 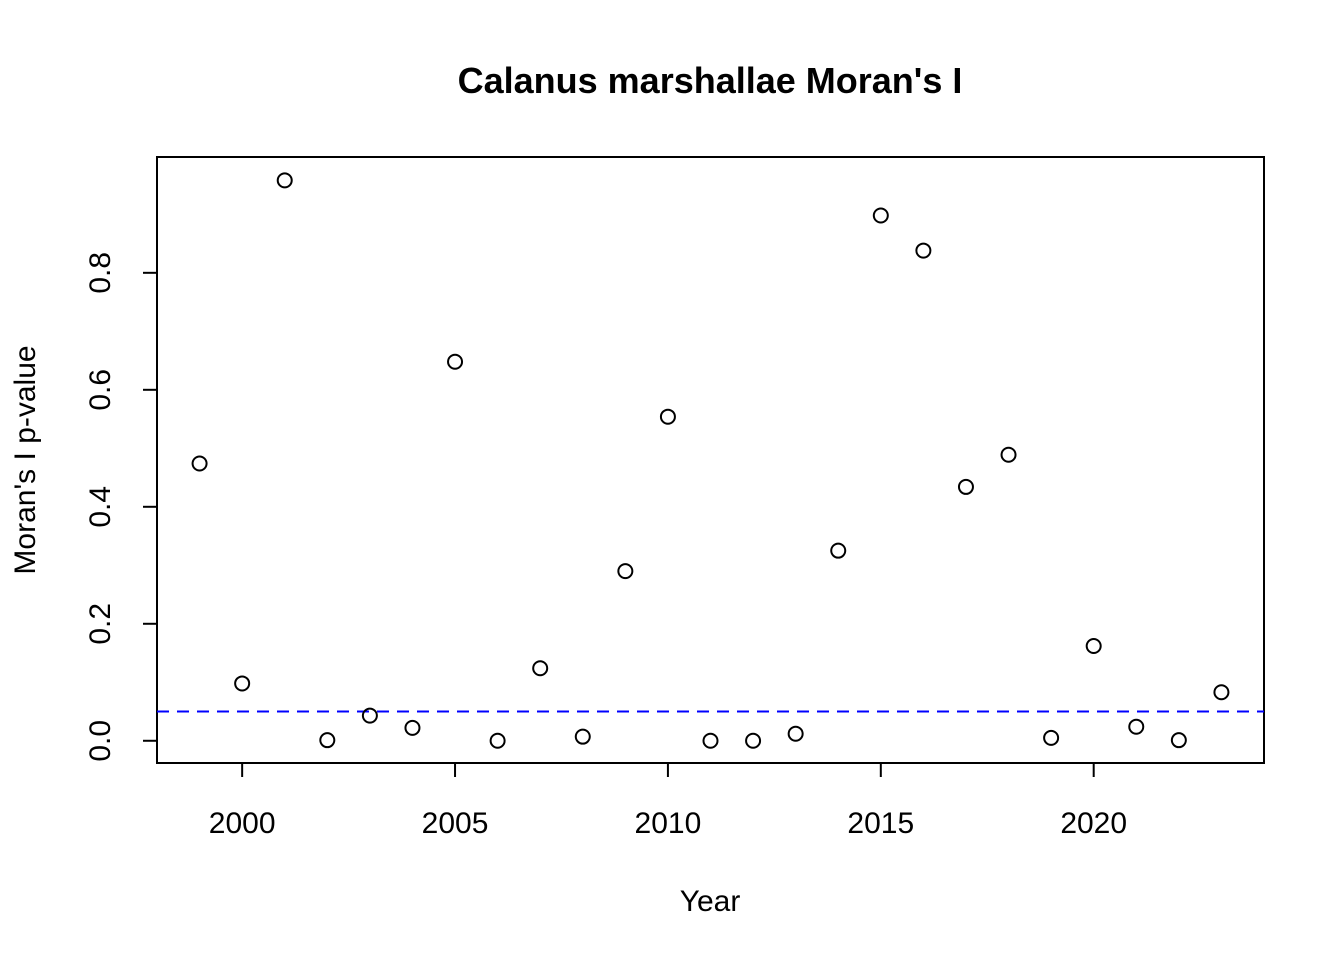 What do you see at coordinates (121, 507) in the screenshot?
I see `y-axis: 0.0 0.2 0.4 0.6 0.8` at bounding box center [121, 507].